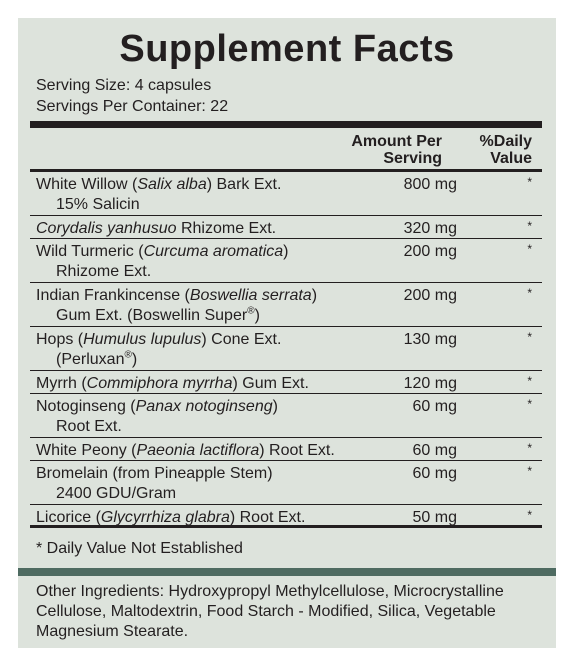 The height and width of the screenshot is (666, 574). What do you see at coordinates (97, 358) in the screenshot?
I see `ingredient-name-line2: (Perluxan®)` at bounding box center [97, 358].